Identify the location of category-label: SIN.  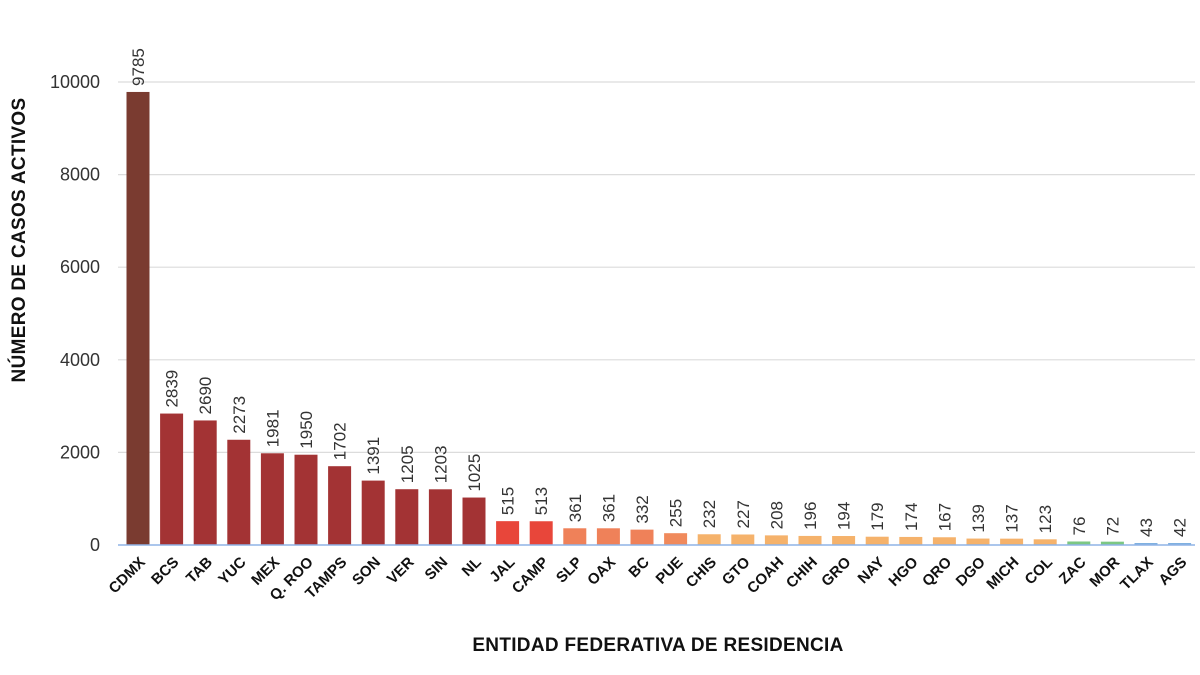
(437, 569).